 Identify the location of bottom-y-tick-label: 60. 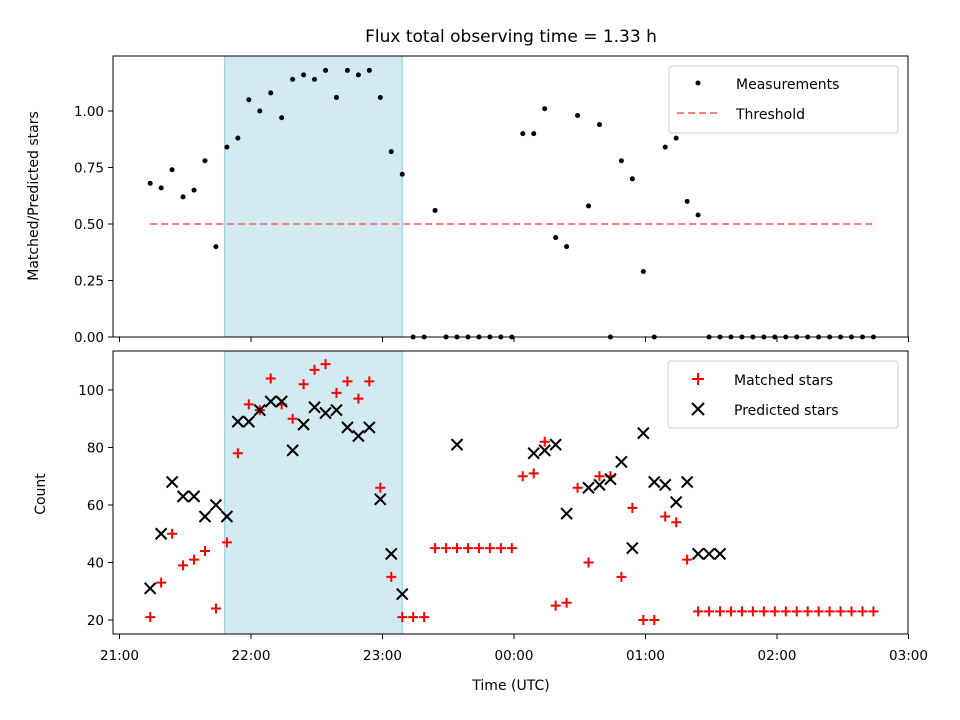
(95, 506).